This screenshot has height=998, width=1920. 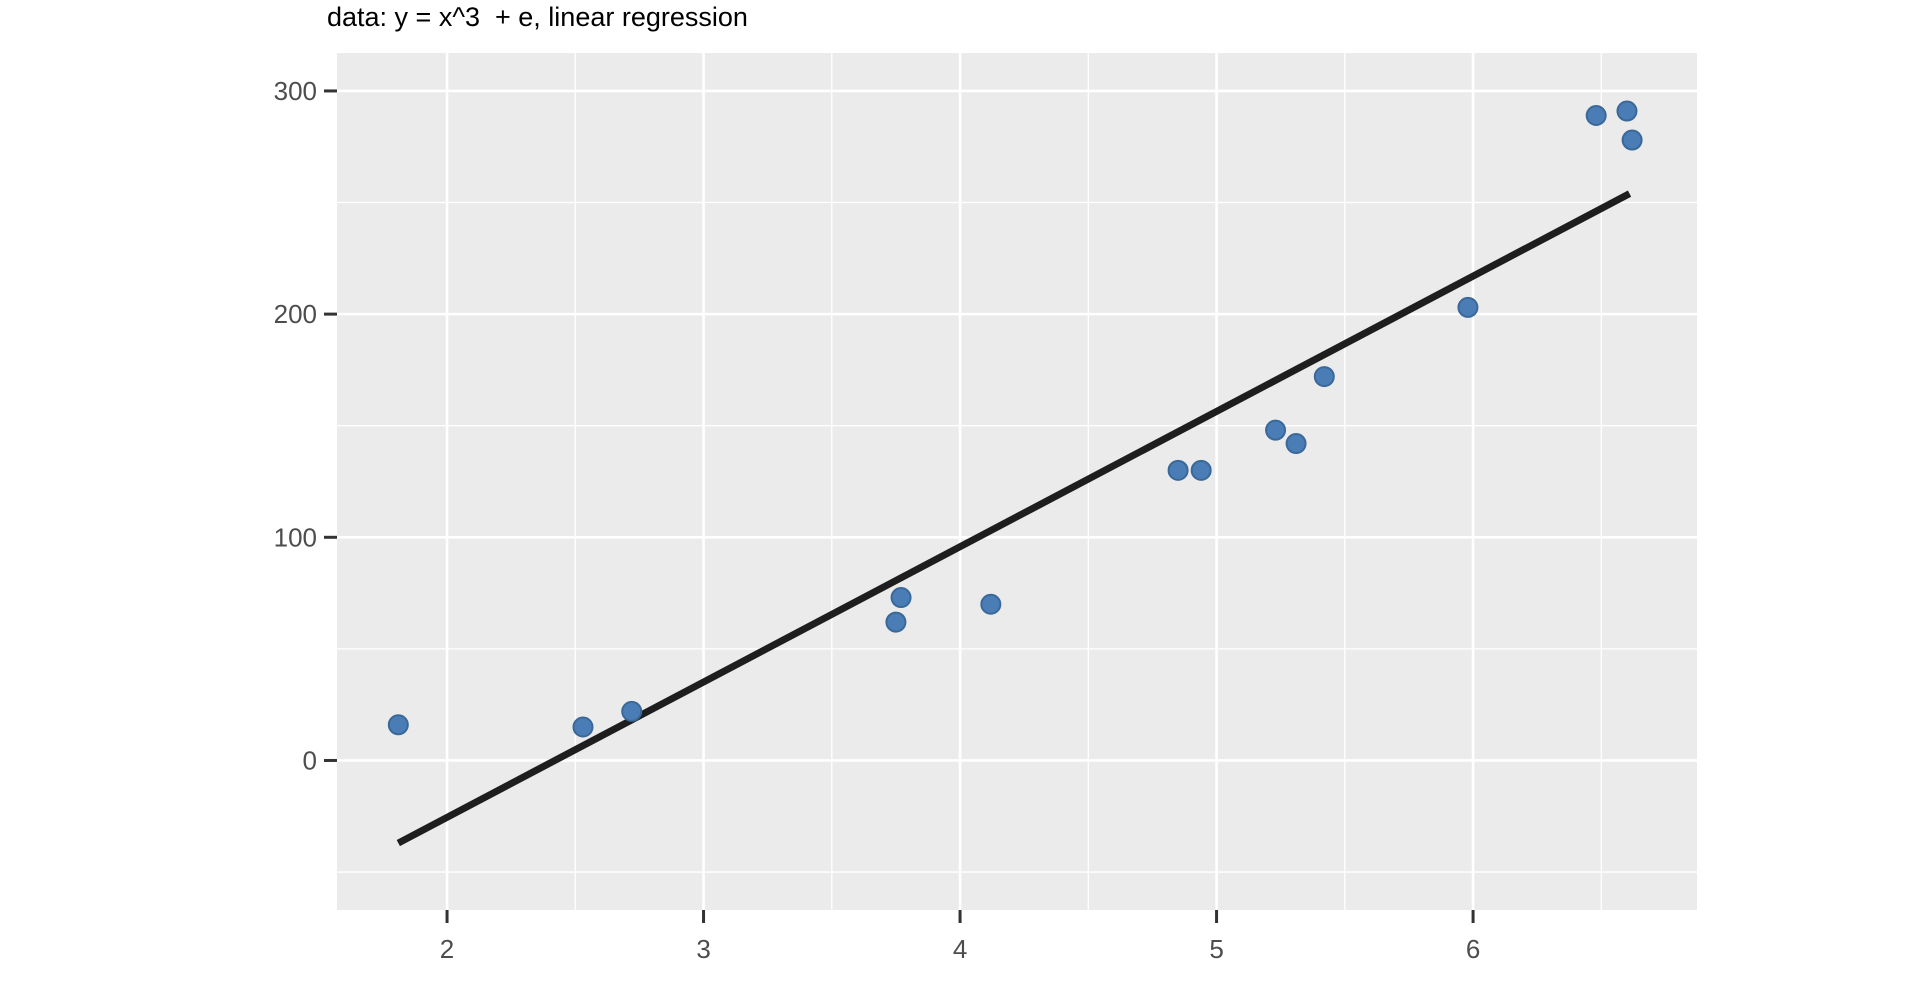 I want to click on x-tick-label: 6, so click(x=1473, y=949).